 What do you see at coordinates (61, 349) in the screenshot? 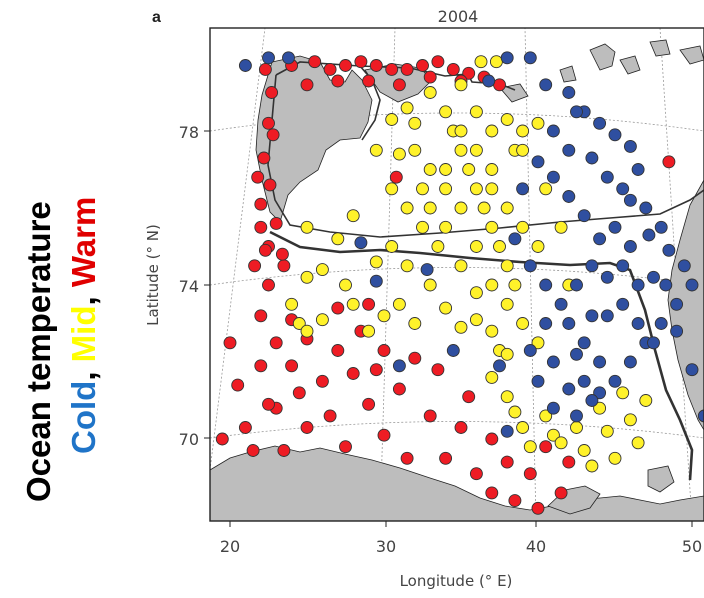
I see `side-label: Ocean temperature Cold, Mid, Warm` at bounding box center [61, 349].